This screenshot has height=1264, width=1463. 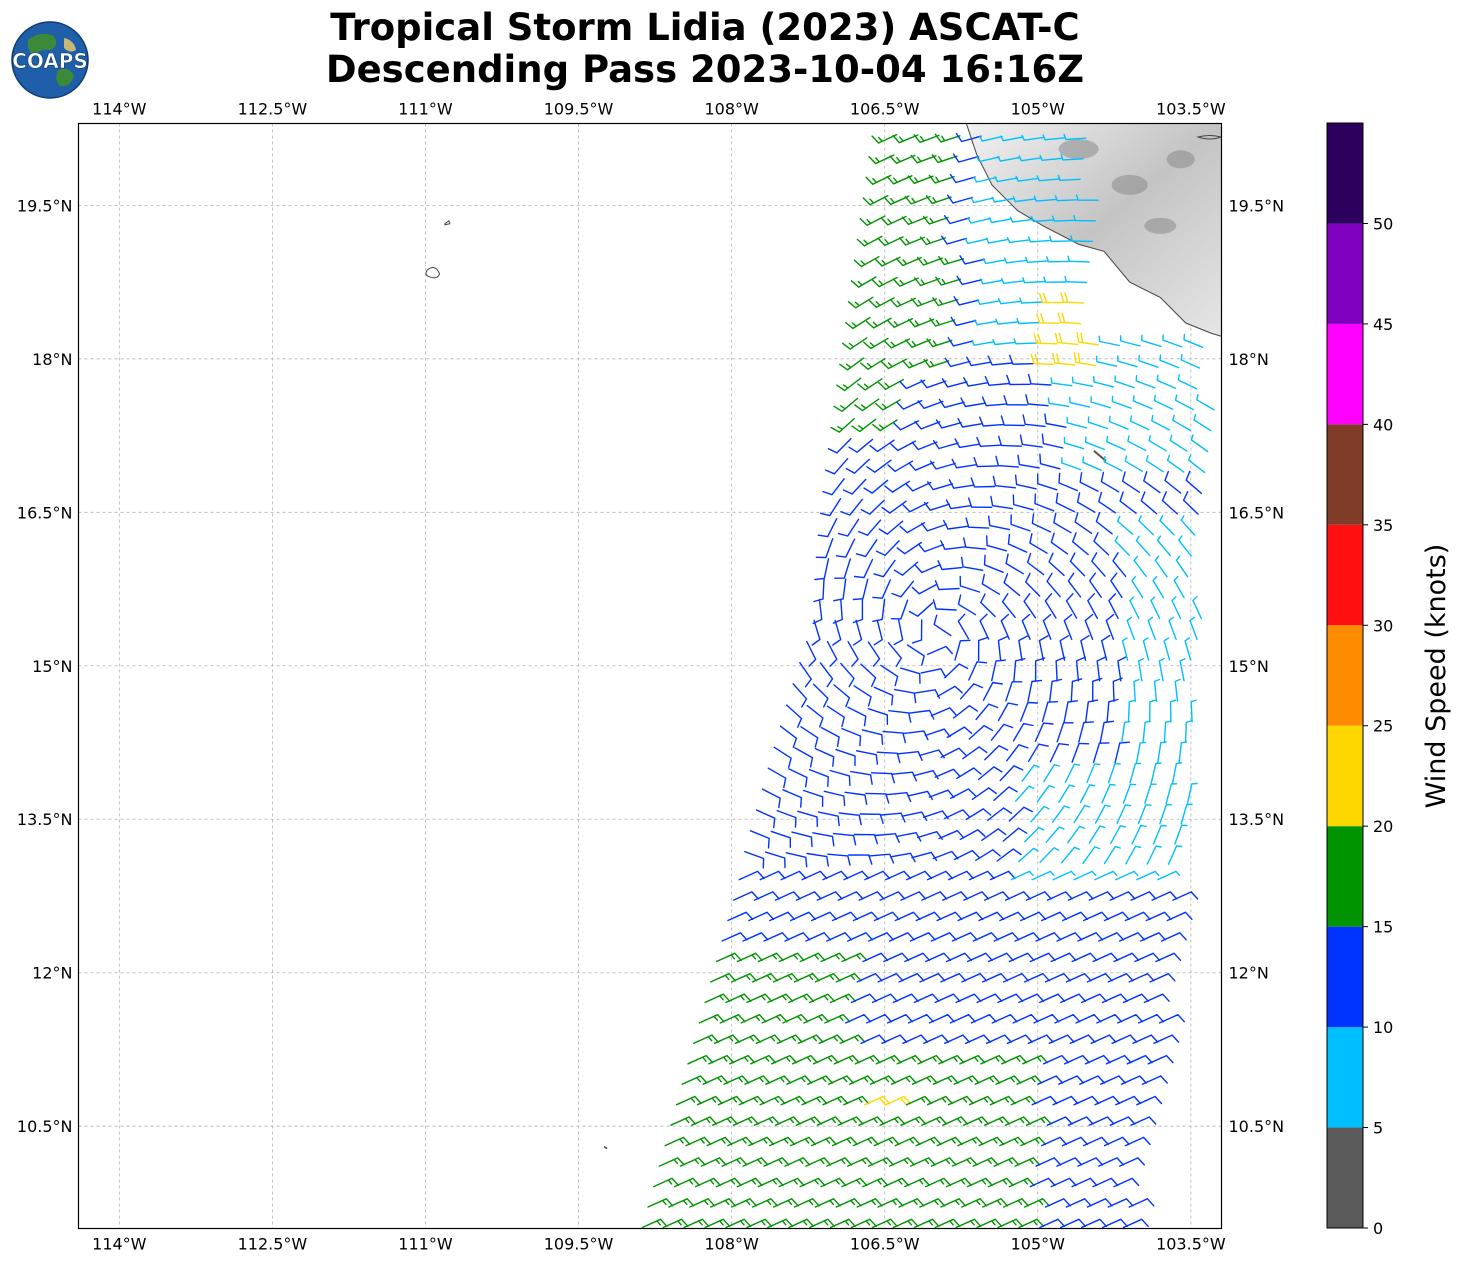 I want to click on y-tick-label-right: 19.5°N, so click(x=1257, y=205).